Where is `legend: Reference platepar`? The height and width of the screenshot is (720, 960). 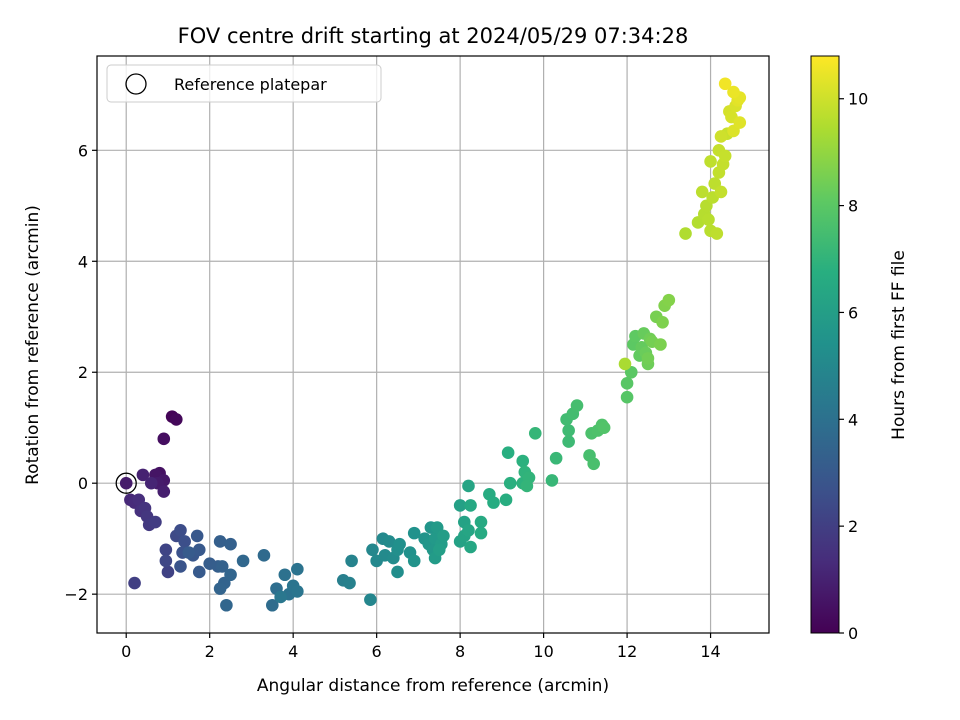
legend: Reference platepar is located at coordinates (244, 83).